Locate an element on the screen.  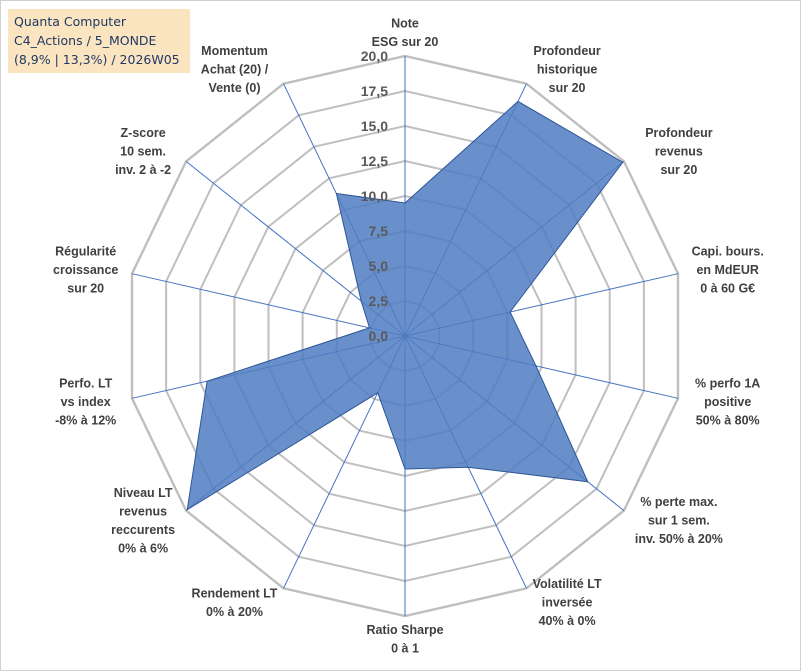
axis-label: % perfo 1A is located at coordinates (727, 383).